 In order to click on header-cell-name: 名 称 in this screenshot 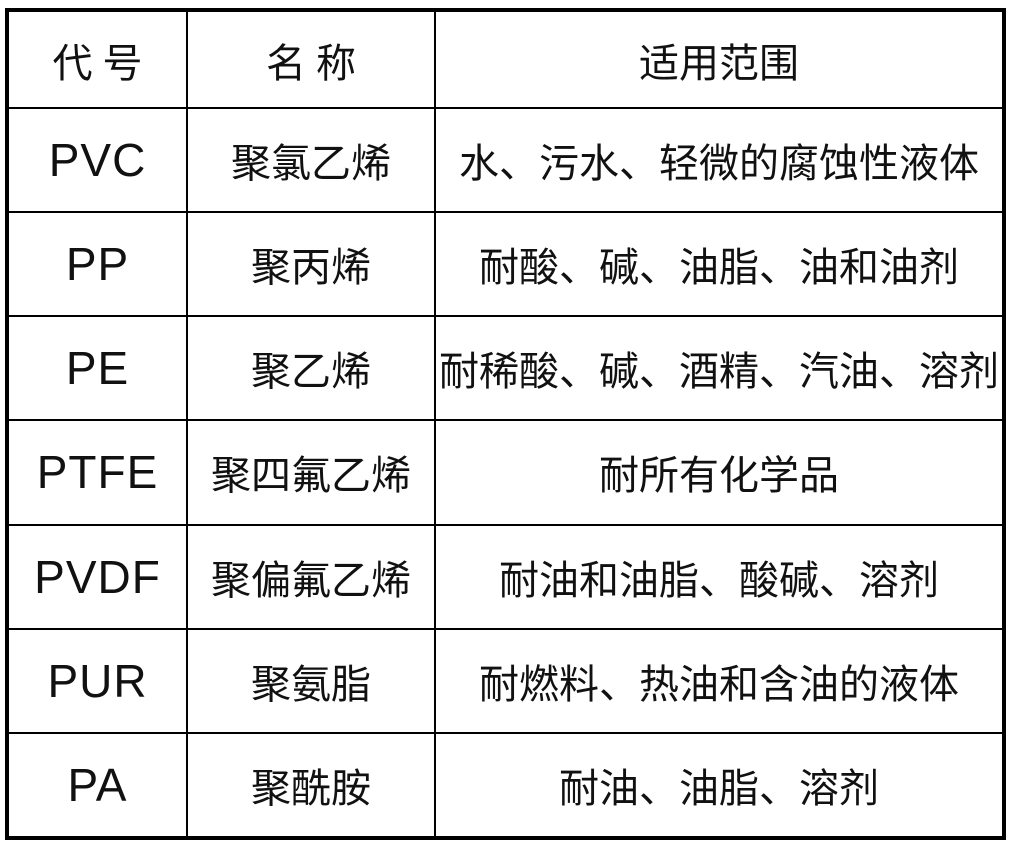, I will do `click(311, 59)`.